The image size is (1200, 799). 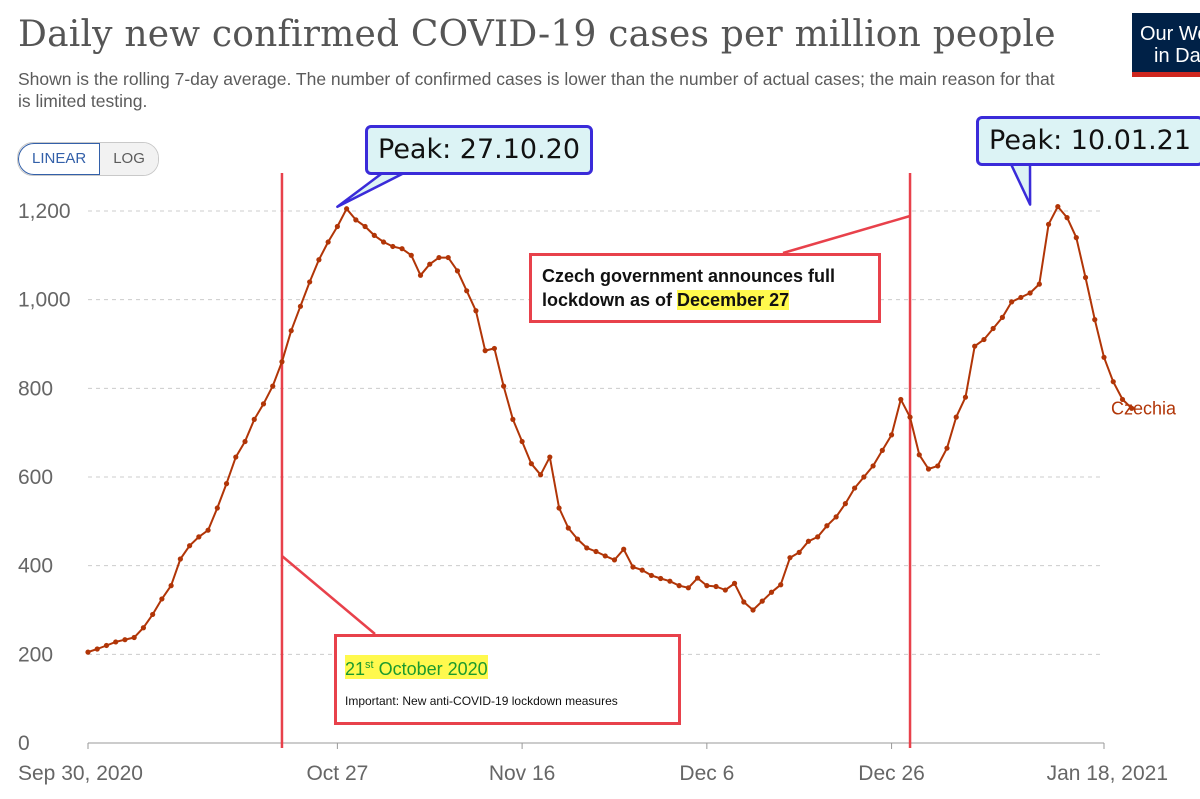 I want to click on log-scale-button: LOG, so click(x=129, y=159).